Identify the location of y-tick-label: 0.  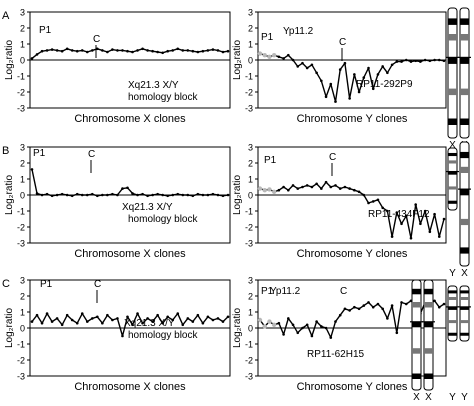
(22, 61).